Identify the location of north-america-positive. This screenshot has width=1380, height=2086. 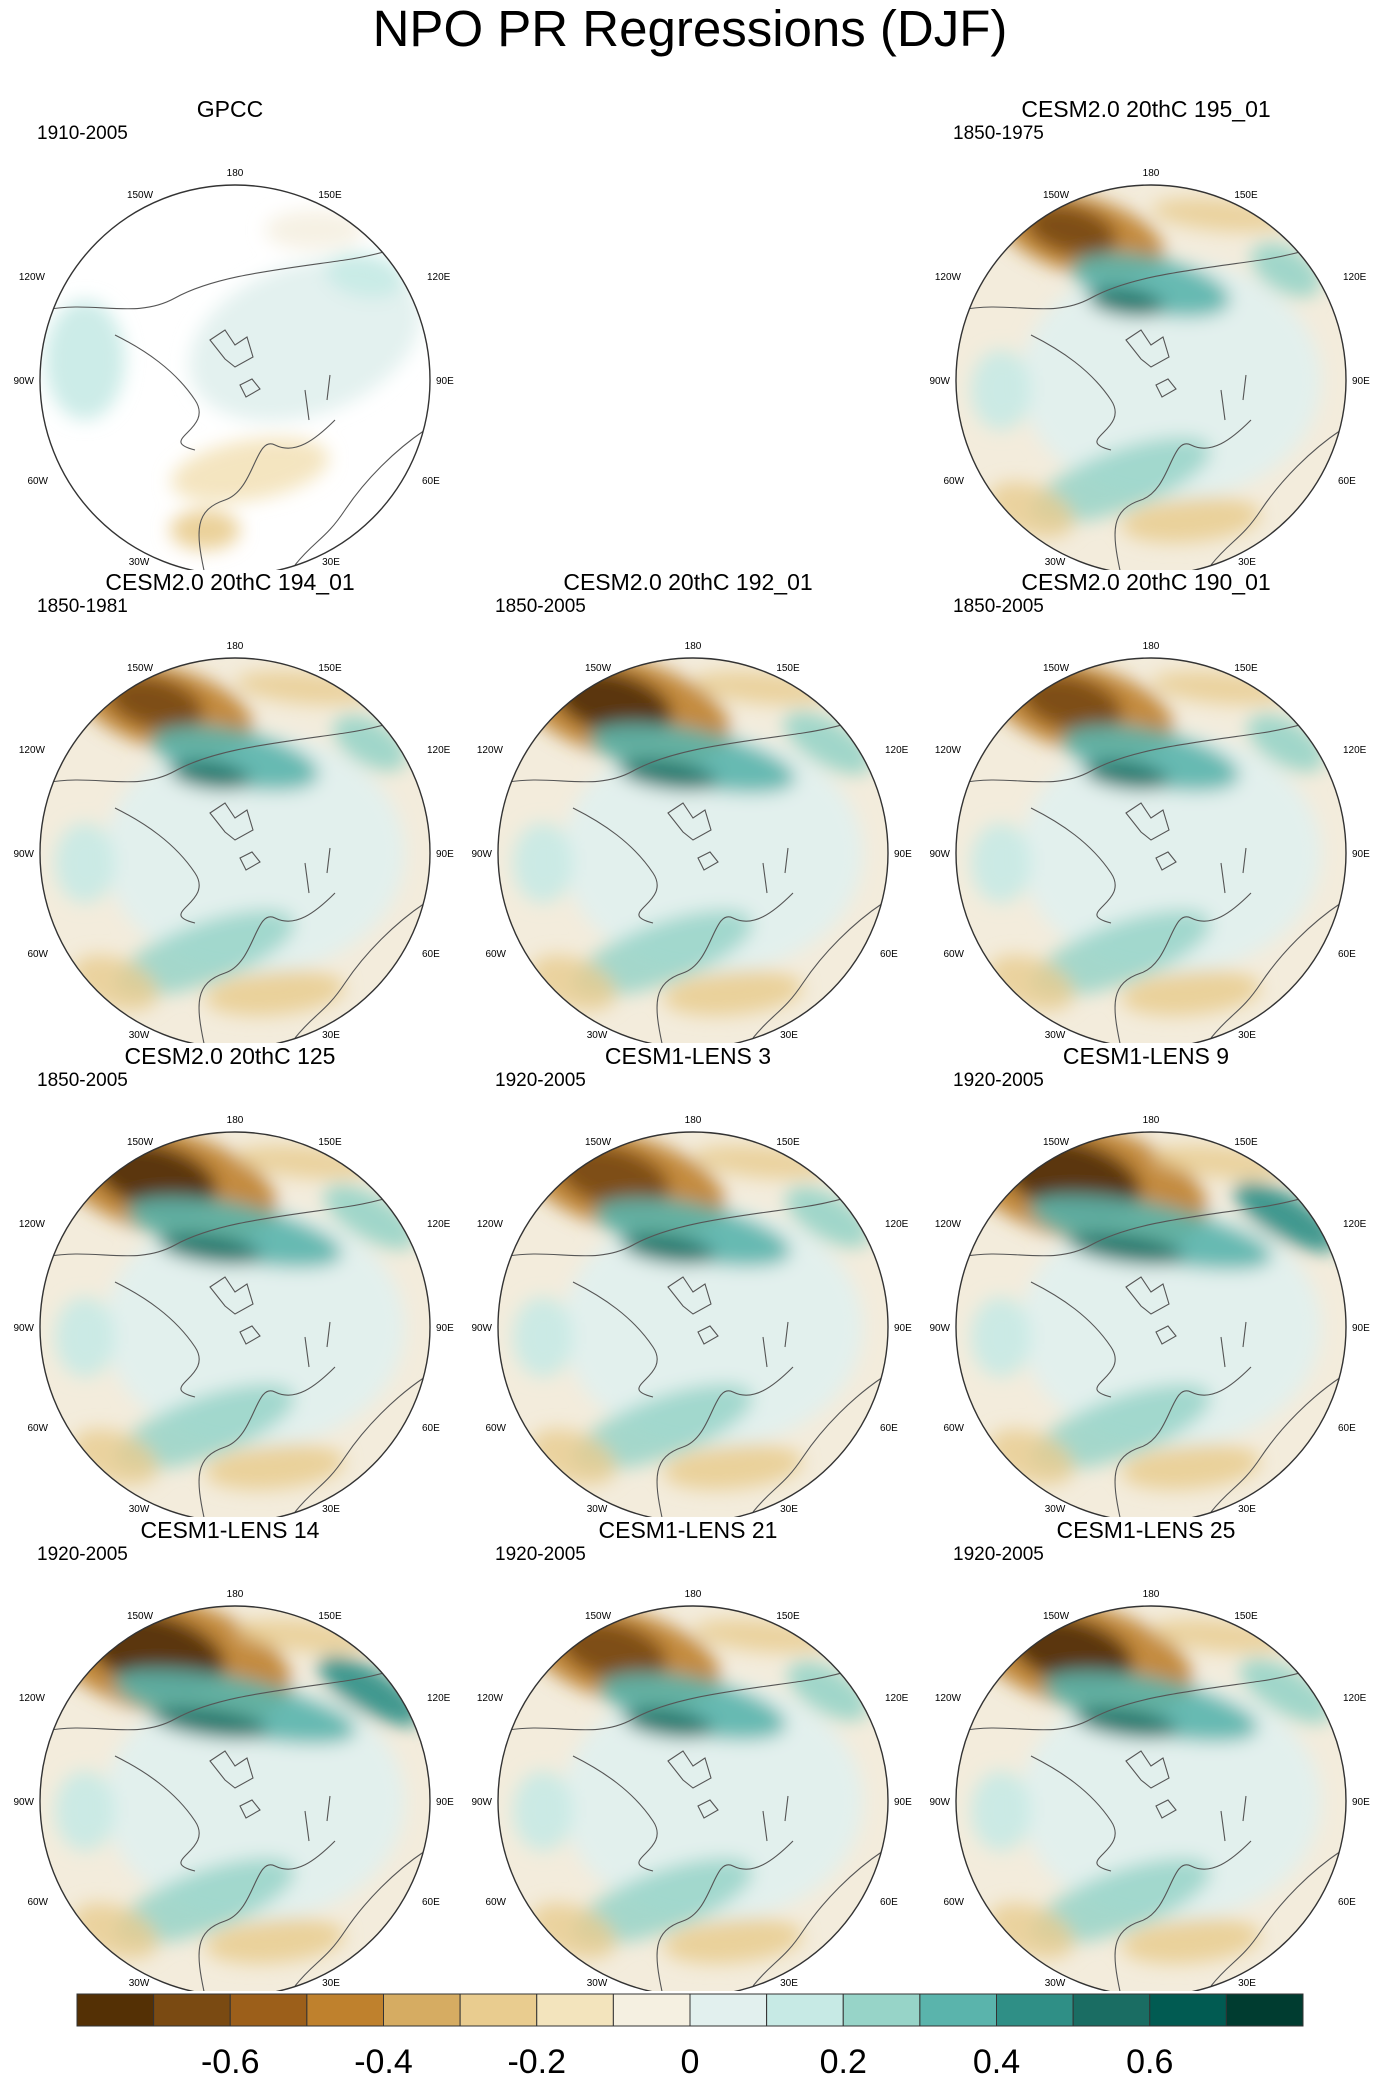
(85, 360).